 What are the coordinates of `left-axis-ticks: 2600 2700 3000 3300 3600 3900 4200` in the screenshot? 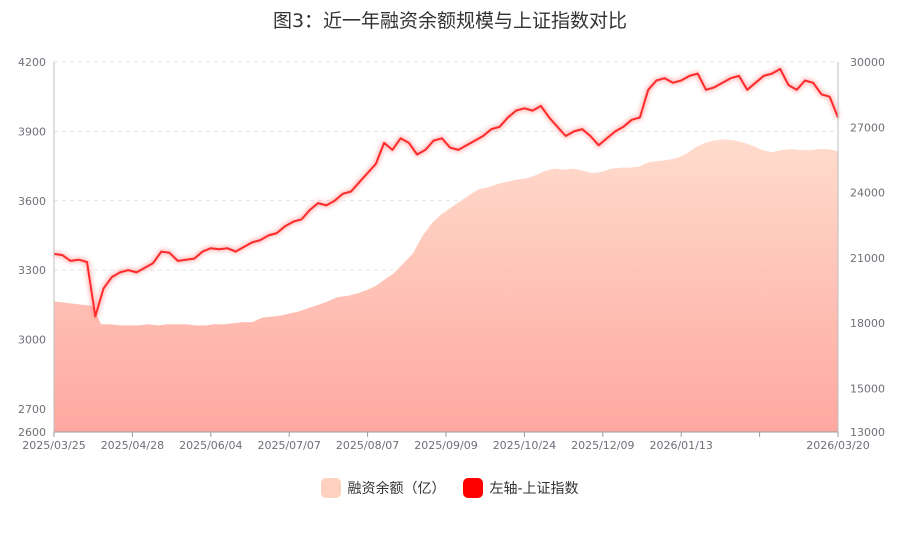 It's located at (32, 247).